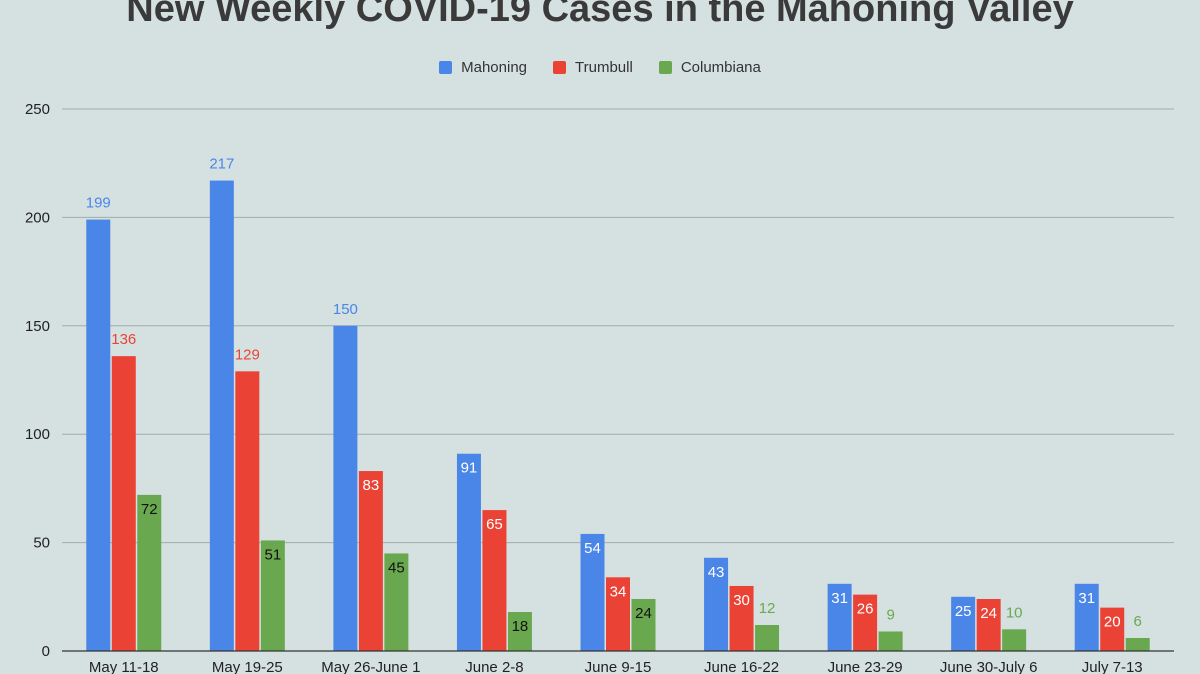 The image size is (1200, 674). I want to click on x-tick-label-june-23-29: June 23-29, so click(865, 666).